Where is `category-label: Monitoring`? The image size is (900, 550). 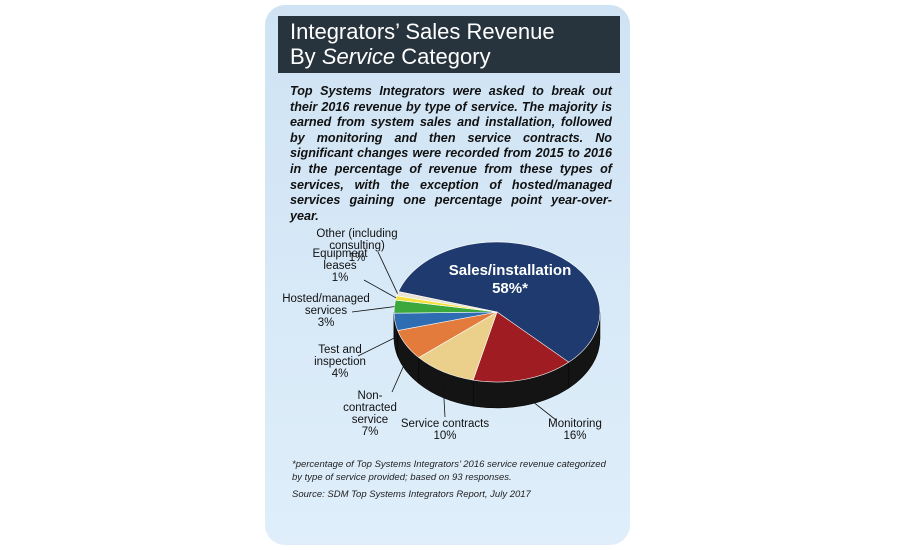 category-label: Monitoring is located at coordinates (575, 424).